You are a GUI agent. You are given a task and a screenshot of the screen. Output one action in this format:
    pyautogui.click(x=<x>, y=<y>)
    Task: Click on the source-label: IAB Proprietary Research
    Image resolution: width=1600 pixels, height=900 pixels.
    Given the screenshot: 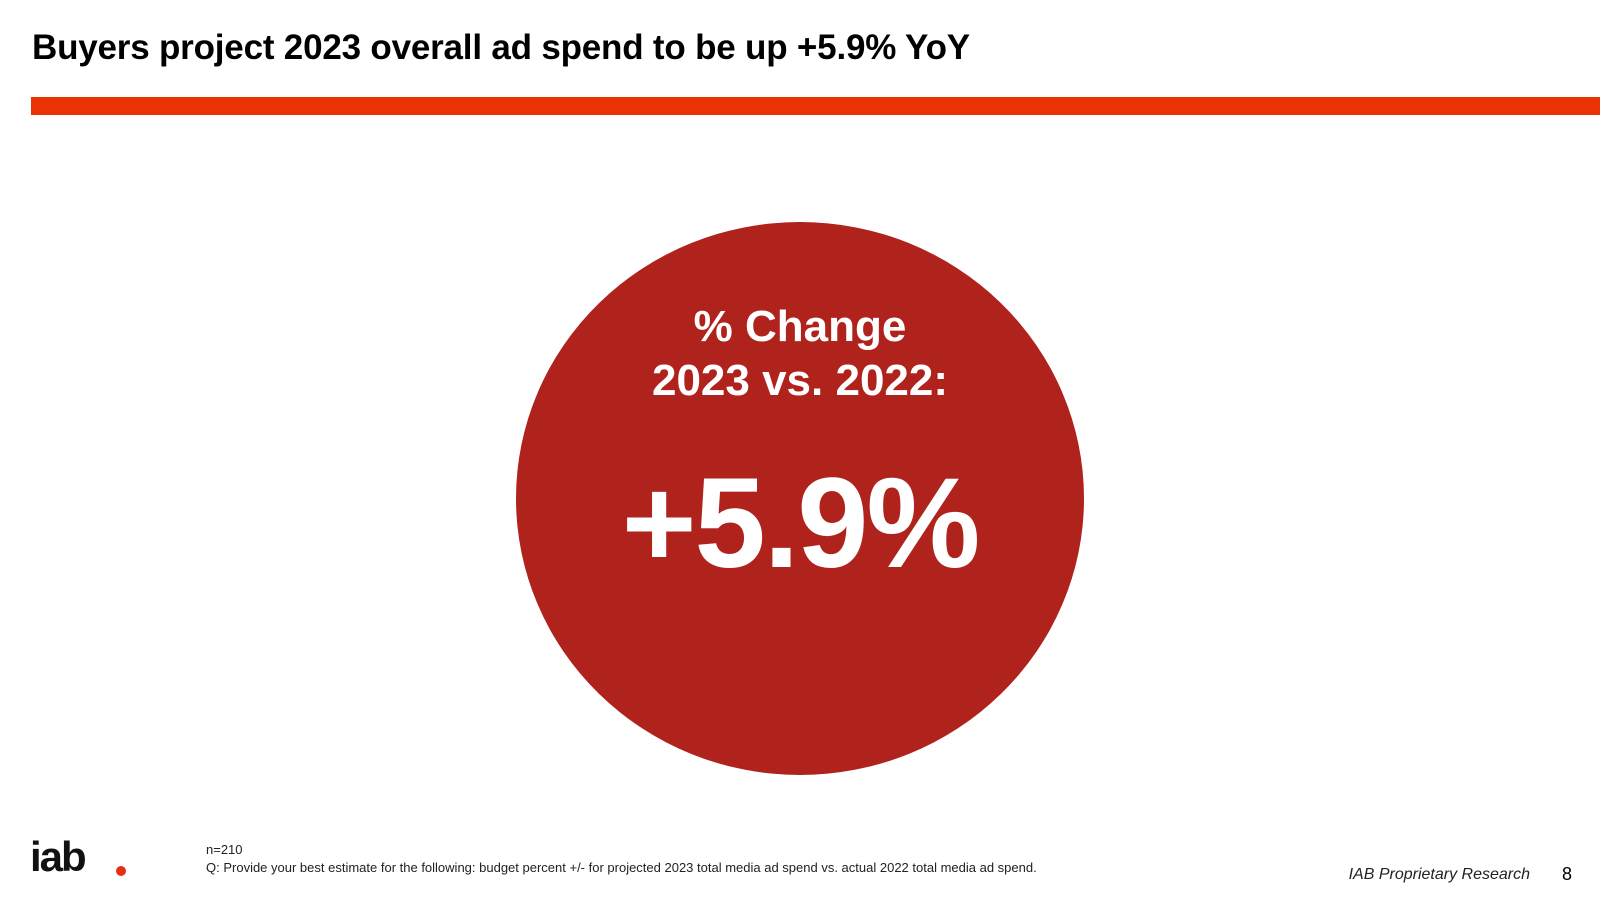 What is the action you would take?
    pyautogui.click(x=1439, y=874)
    